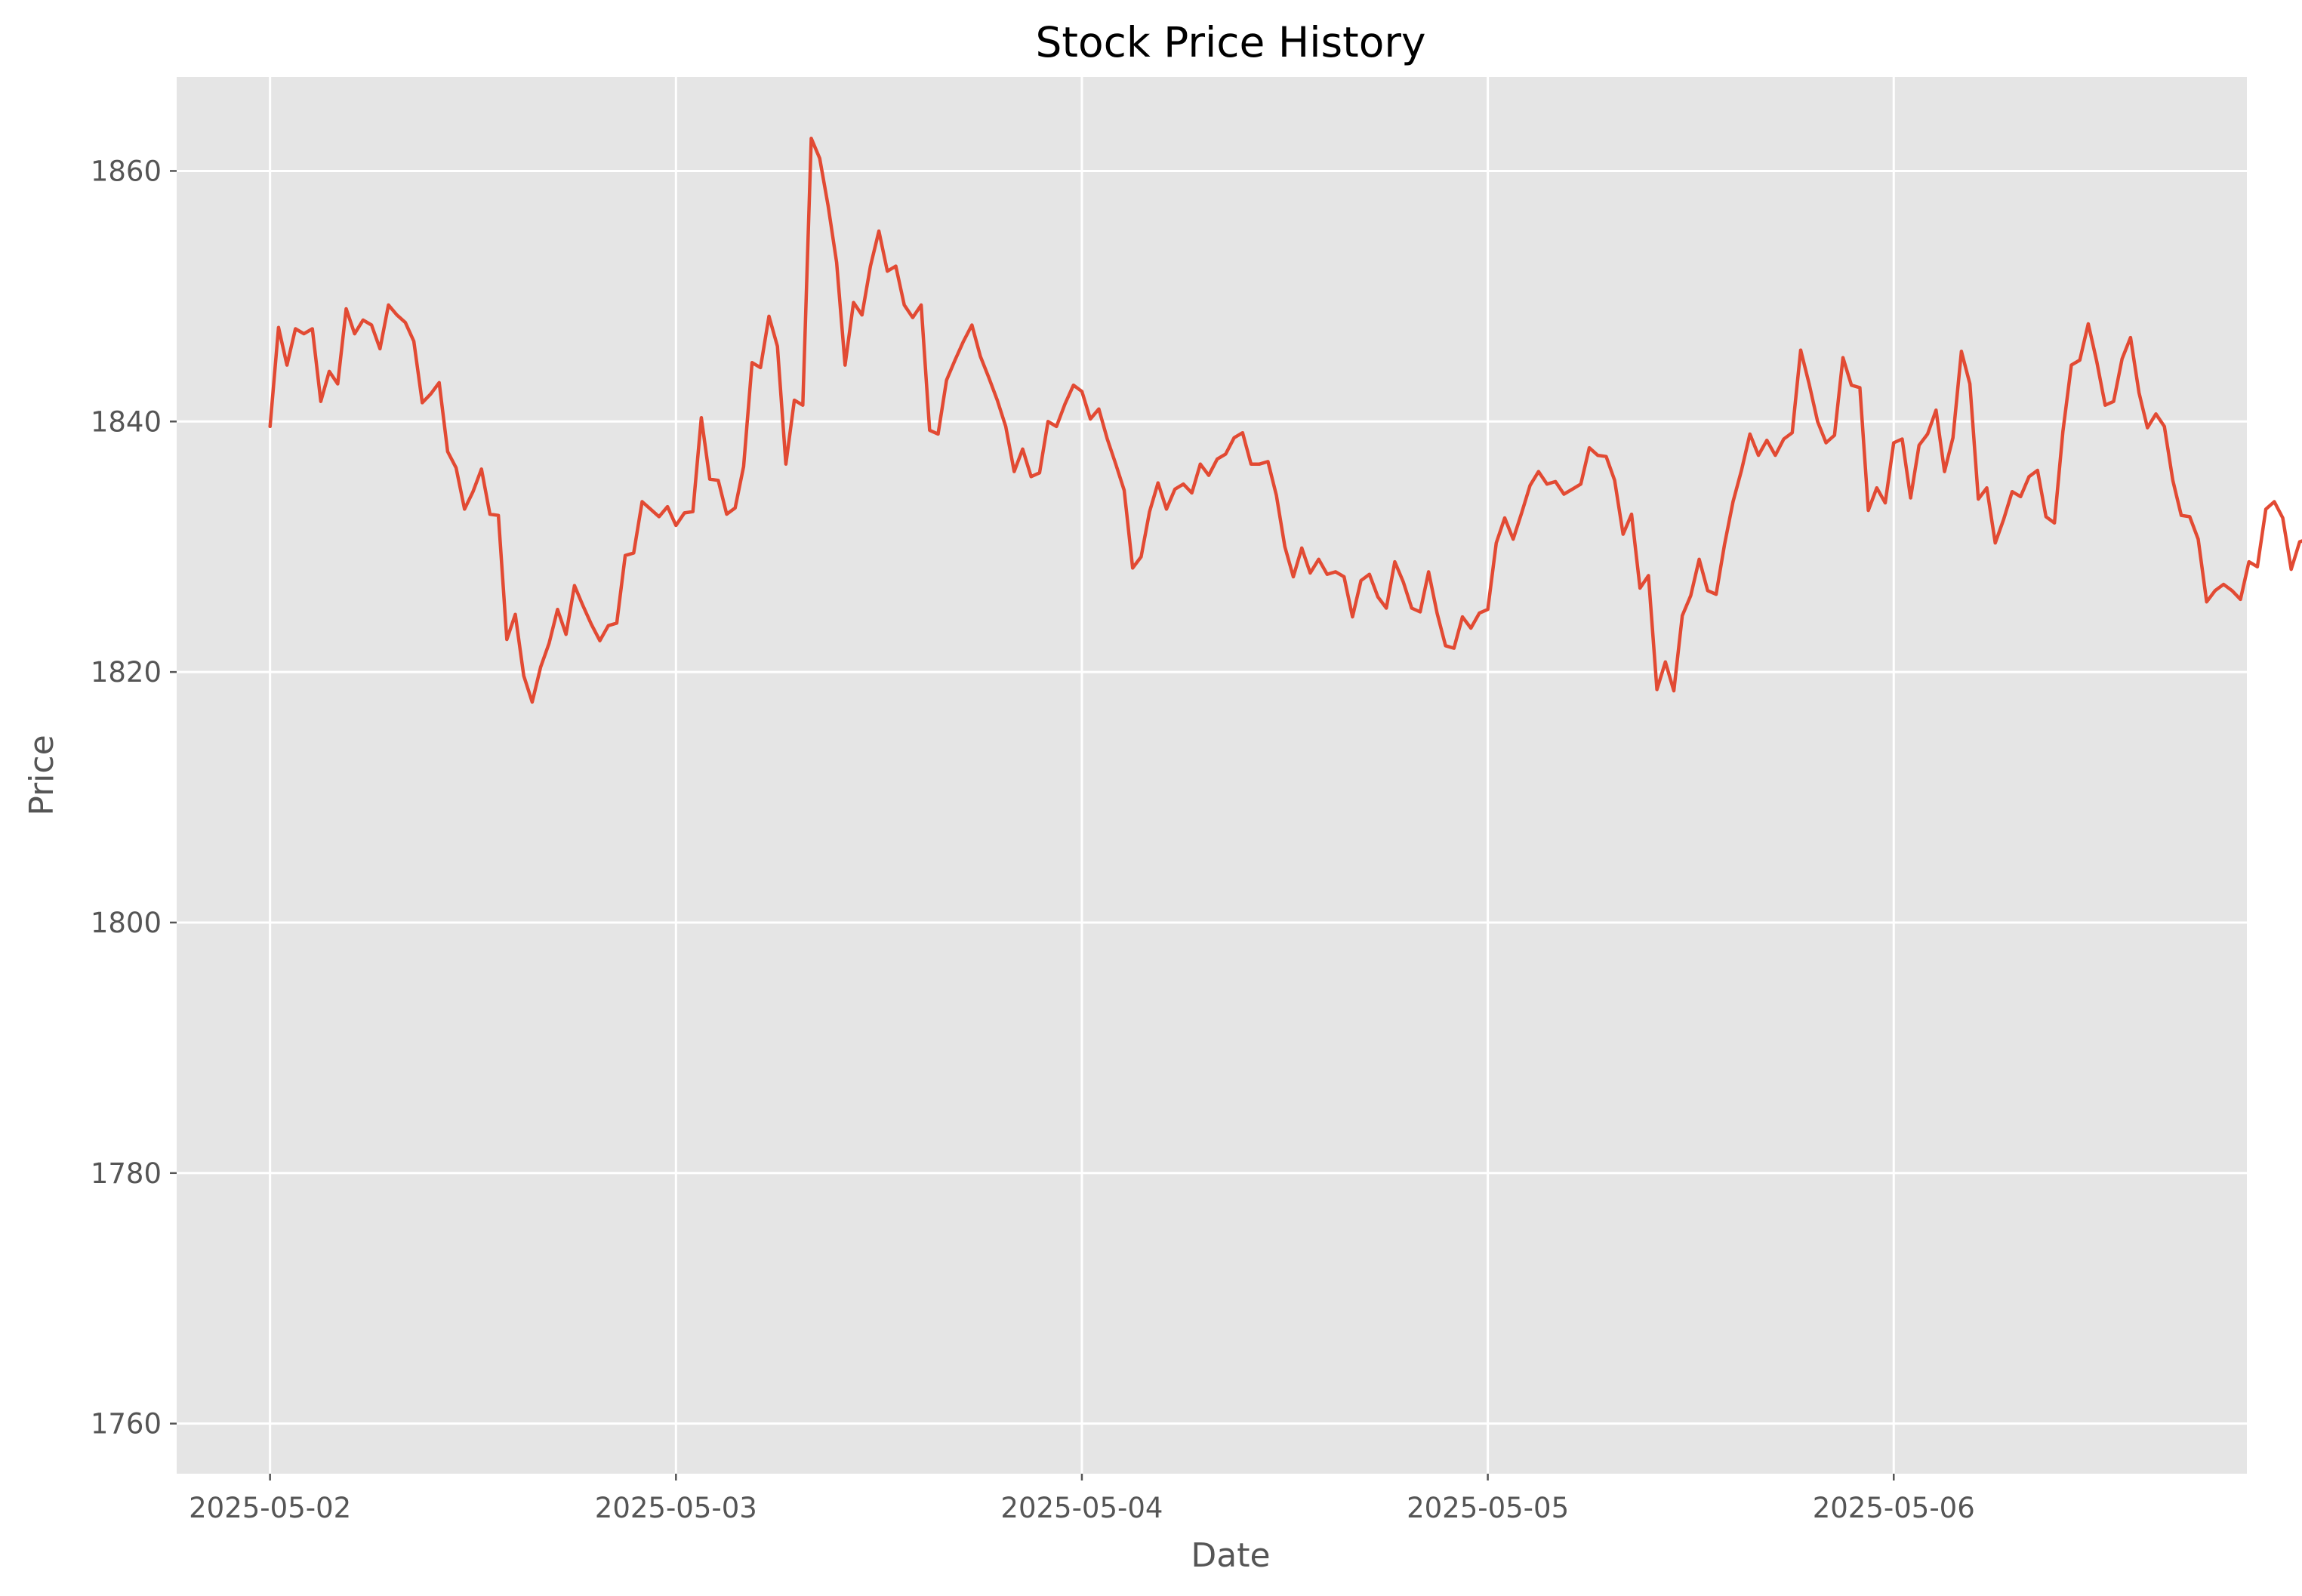 This screenshot has height=1596, width=2302. What do you see at coordinates (1488, 1508) in the screenshot?
I see `x-tick-label: 2025-05-05` at bounding box center [1488, 1508].